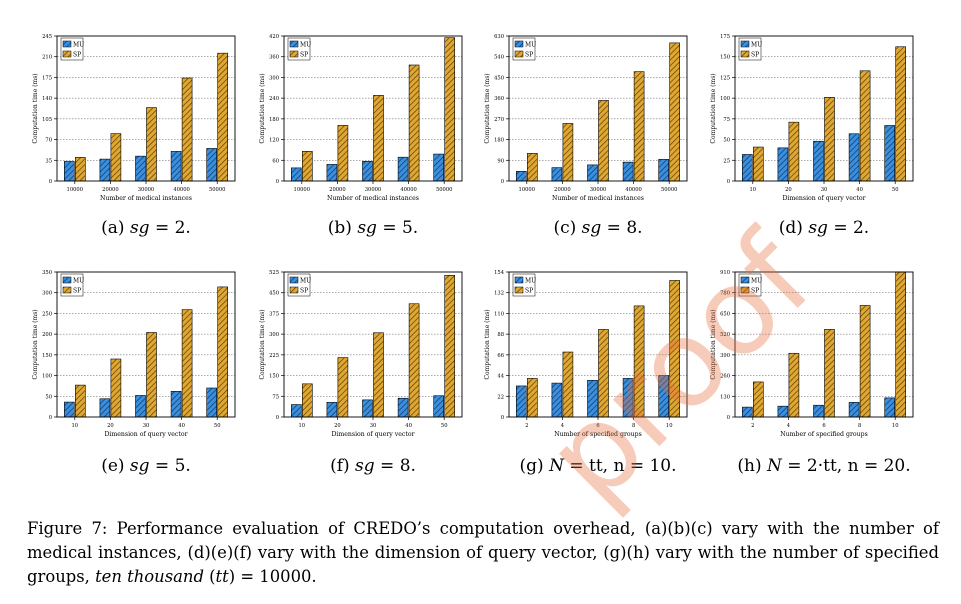 Image resolution: width=961 pixels, height=604 pixels. I want to click on y-tick-label: 390, so click(725, 356).